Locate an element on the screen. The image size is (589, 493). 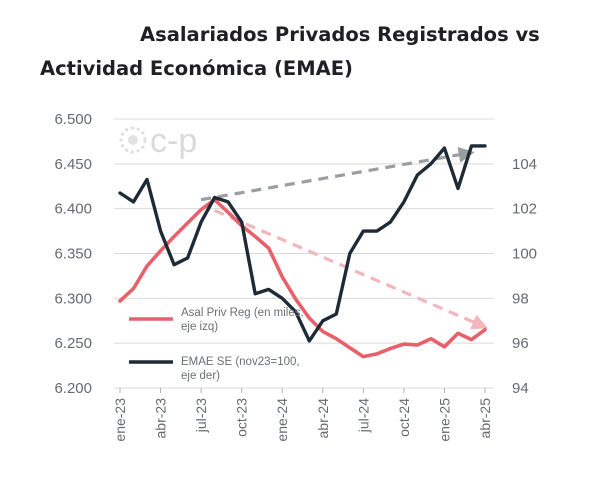
y-left-tick-label: 6.200 is located at coordinates (73, 388).